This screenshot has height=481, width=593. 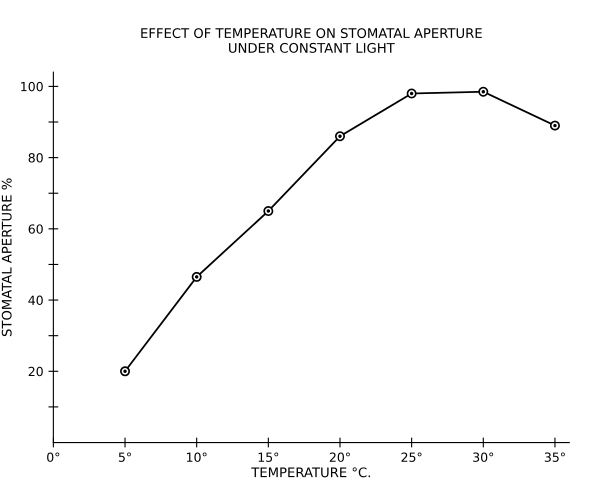 I want to click on y-tick-label: 60, so click(x=35, y=229).